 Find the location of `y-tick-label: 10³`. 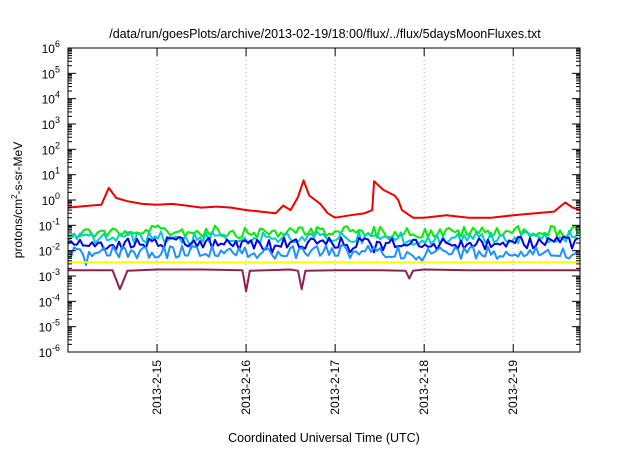

y-tick-label: 10³ is located at coordinates (51, 123).